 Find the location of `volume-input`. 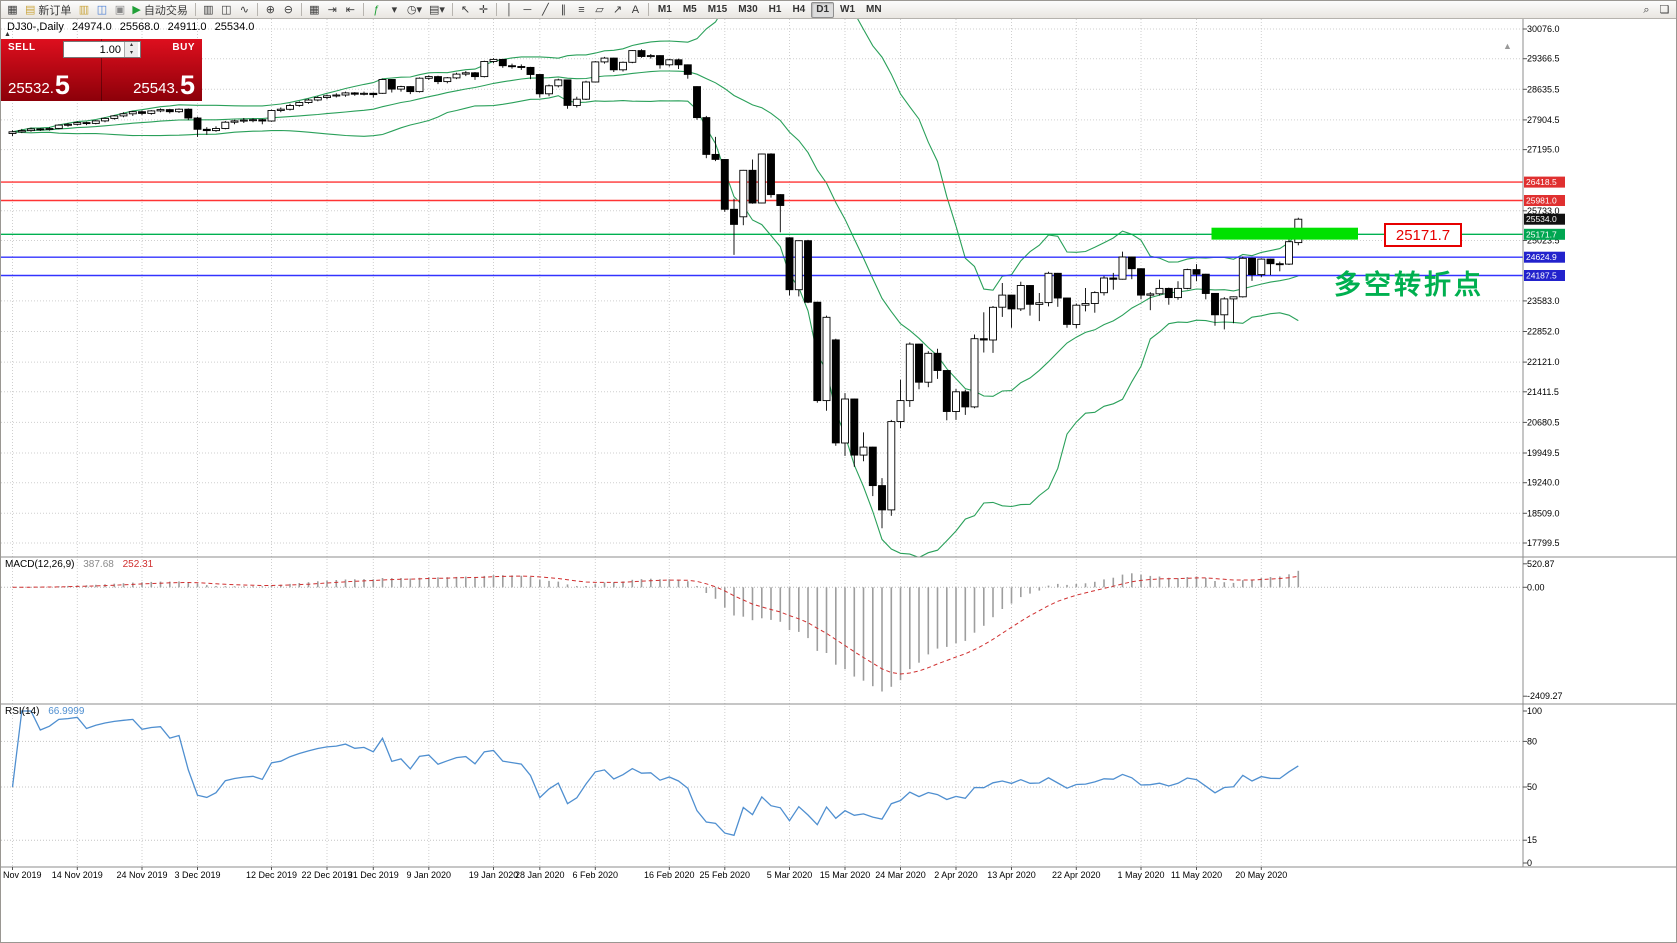

volume-input is located at coordinates (94, 49).